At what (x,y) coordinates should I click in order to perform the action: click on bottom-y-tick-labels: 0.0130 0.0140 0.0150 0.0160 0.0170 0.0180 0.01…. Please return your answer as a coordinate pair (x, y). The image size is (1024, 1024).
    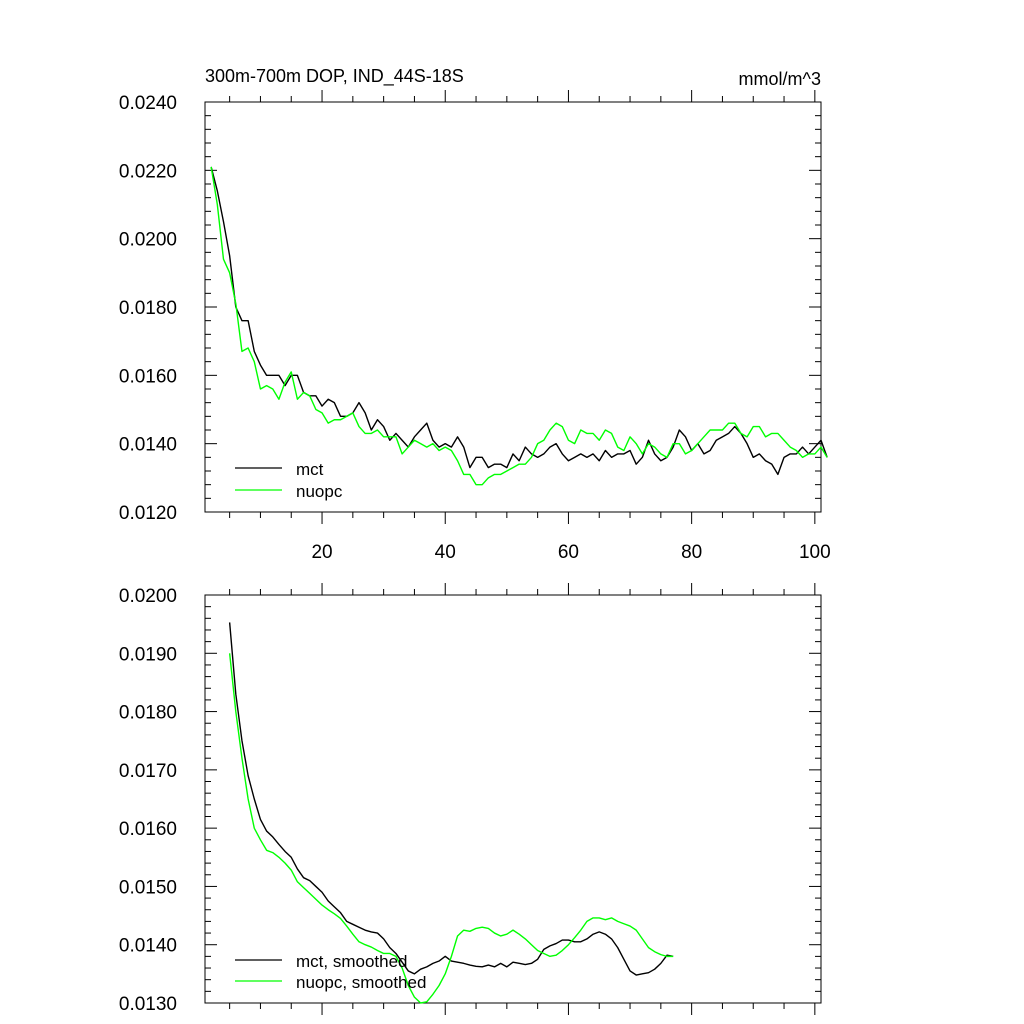
    Looking at the image, I should click on (148, 800).